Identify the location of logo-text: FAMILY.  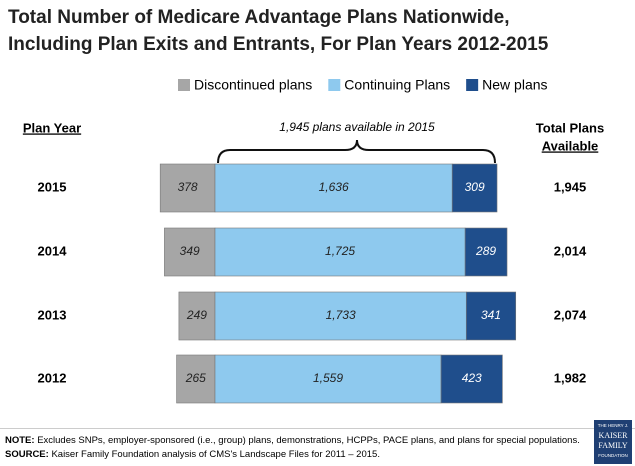
(612, 445).